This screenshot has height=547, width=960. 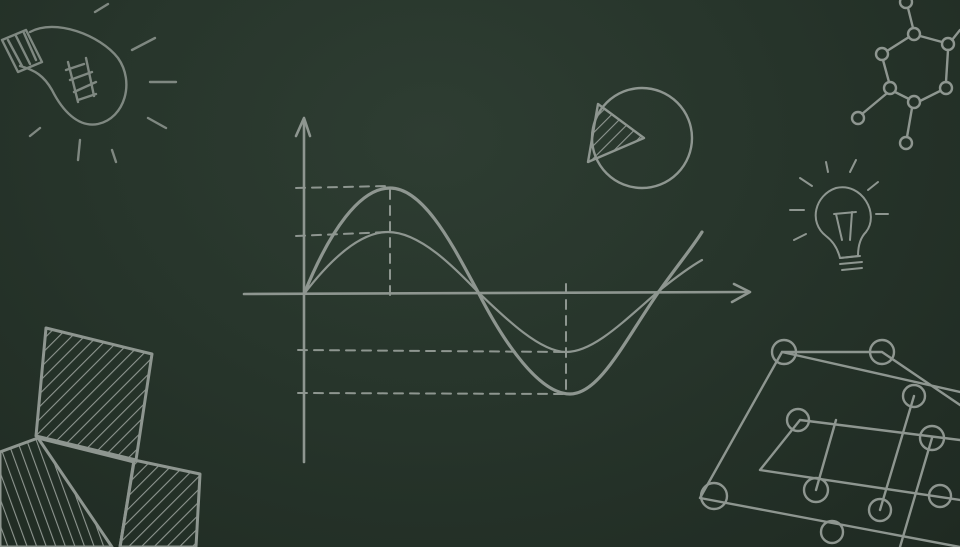 I want to click on molecule-icon, so click(x=905, y=75).